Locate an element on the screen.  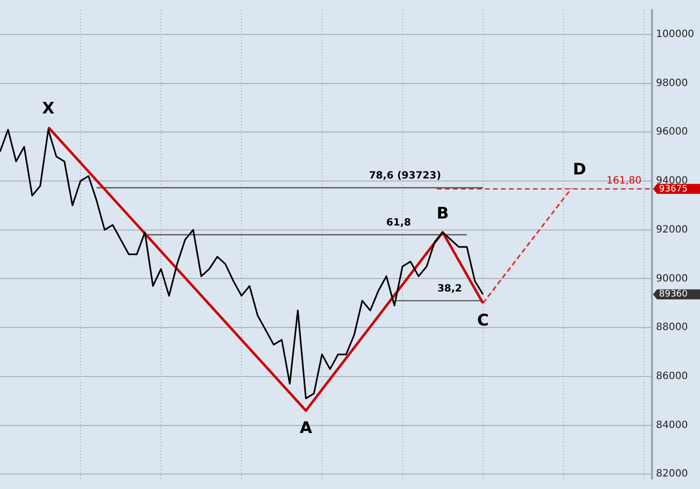
y-tick-label: 98000 is located at coordinates (672, 83).